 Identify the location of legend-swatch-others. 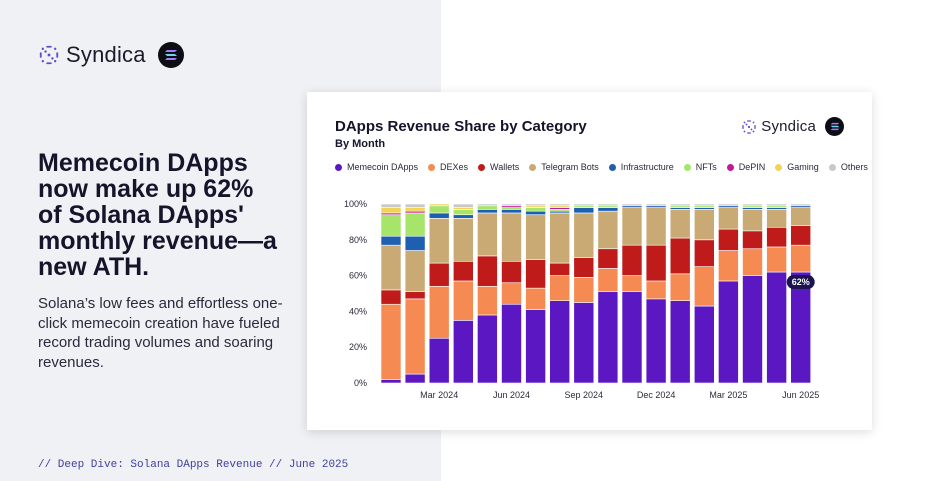
(832, 167).